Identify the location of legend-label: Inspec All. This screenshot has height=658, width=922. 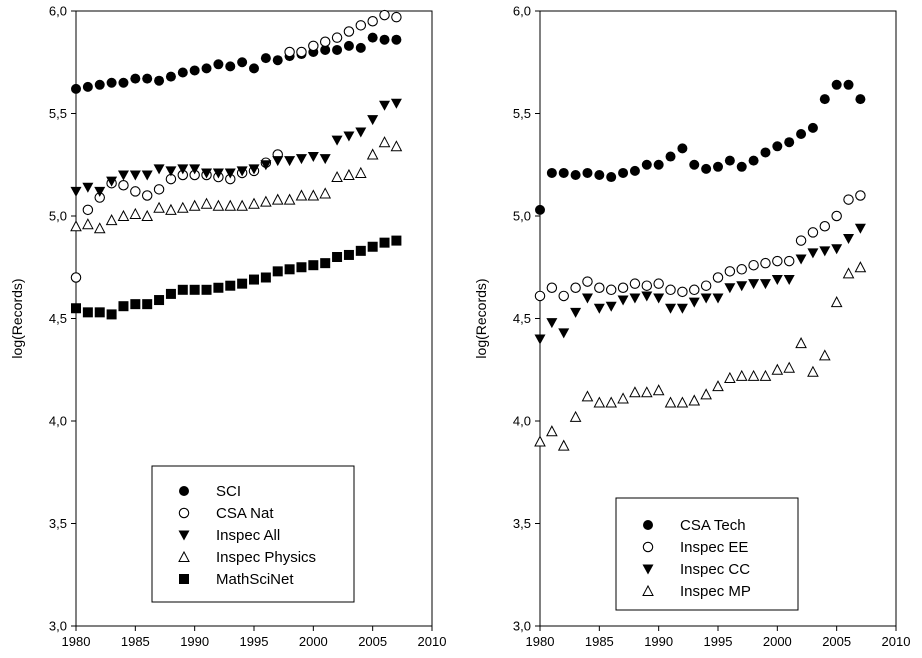
(248, 535).